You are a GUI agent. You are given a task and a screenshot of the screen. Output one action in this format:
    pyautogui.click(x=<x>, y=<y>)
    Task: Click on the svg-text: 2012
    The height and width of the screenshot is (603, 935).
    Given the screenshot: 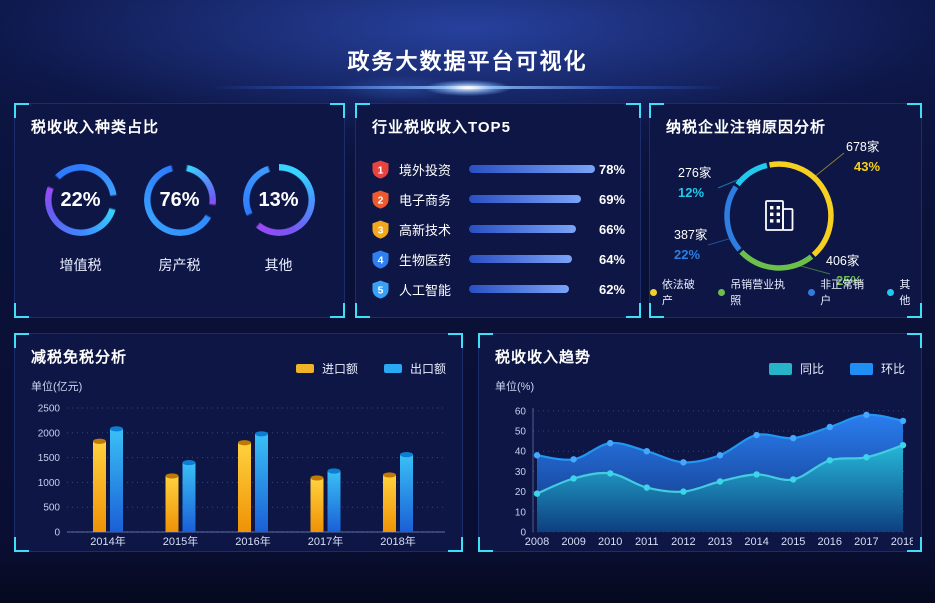 What is the action you would take?
    pyautogui.click(x=683, y=542)
    